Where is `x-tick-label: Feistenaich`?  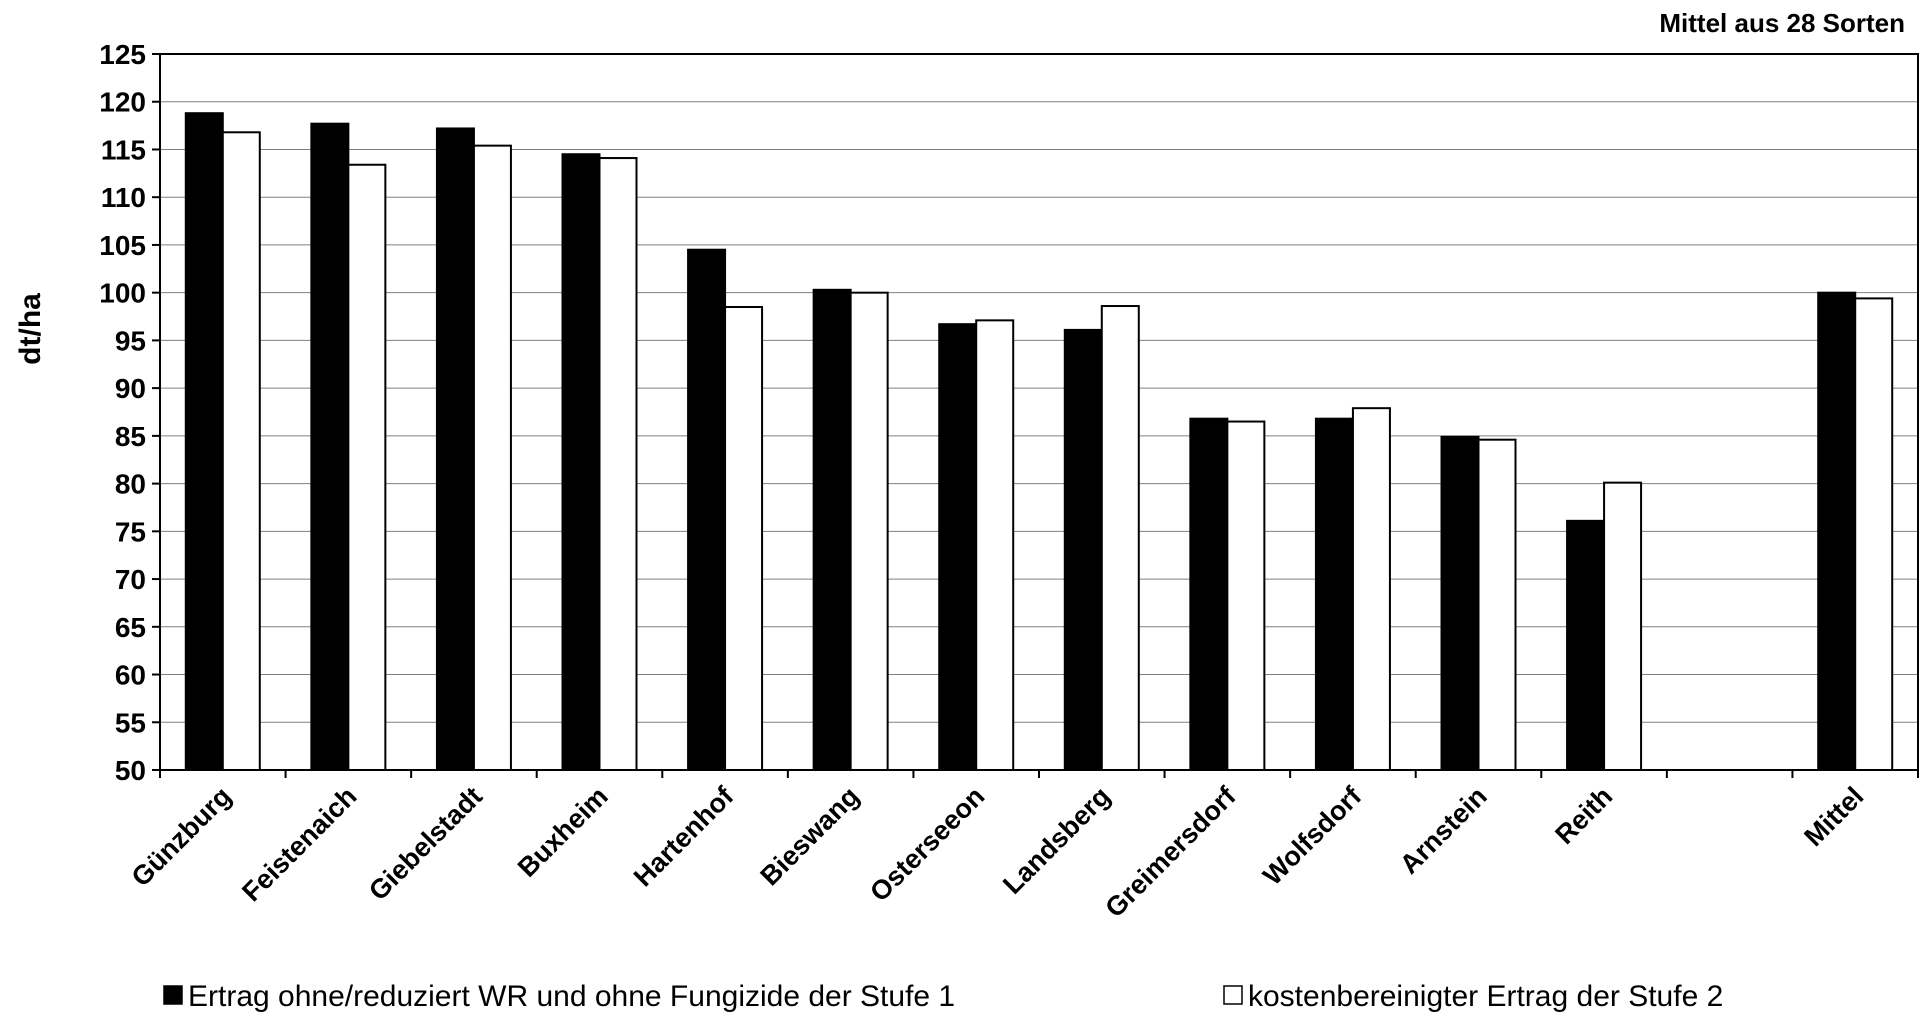
x-tick-label: Feistenaich is located at coordinates (299, 844).